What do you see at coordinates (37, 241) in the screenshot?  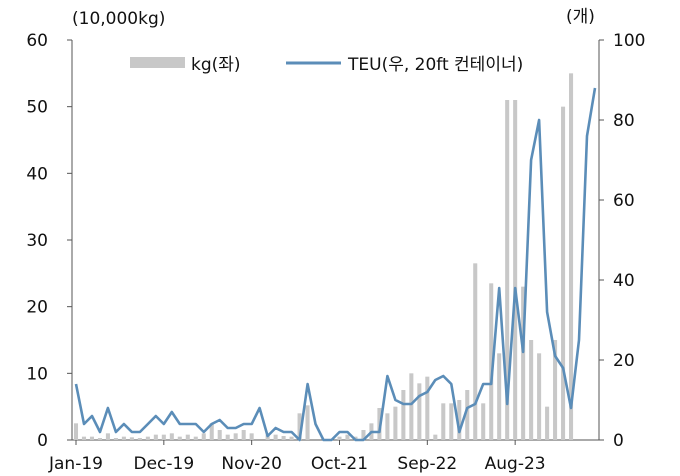 I see `left-tick-label: 30` at bounding box center [37, 241].